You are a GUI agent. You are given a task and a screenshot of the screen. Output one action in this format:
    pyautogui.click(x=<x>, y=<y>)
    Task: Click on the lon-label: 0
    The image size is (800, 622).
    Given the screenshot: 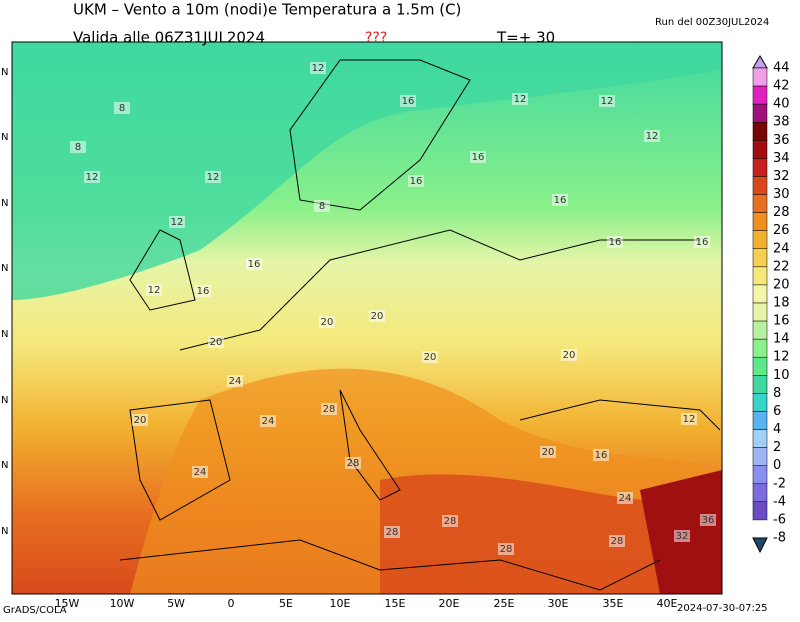 What is the action you would take?
    pyautogui.click(x=231, y=603)
    